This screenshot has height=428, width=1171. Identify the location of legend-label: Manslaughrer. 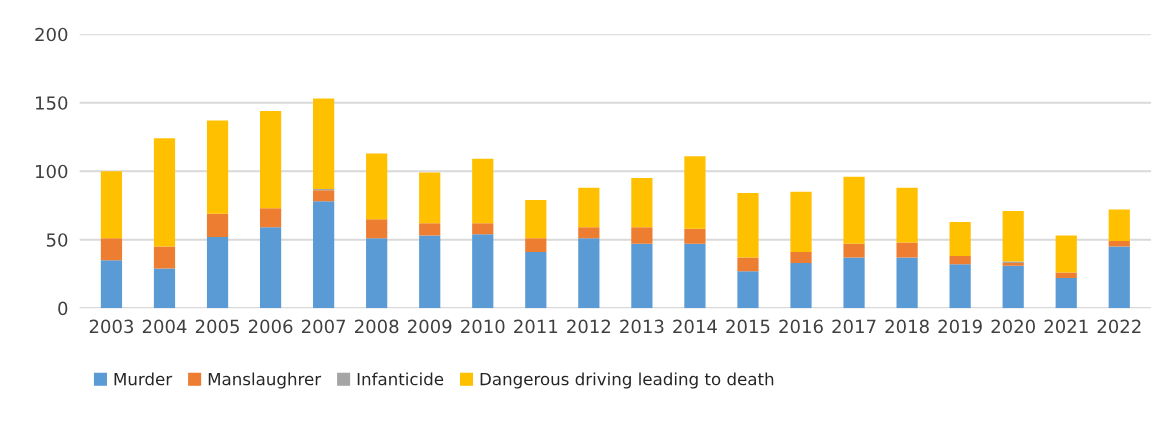
(265, 380).